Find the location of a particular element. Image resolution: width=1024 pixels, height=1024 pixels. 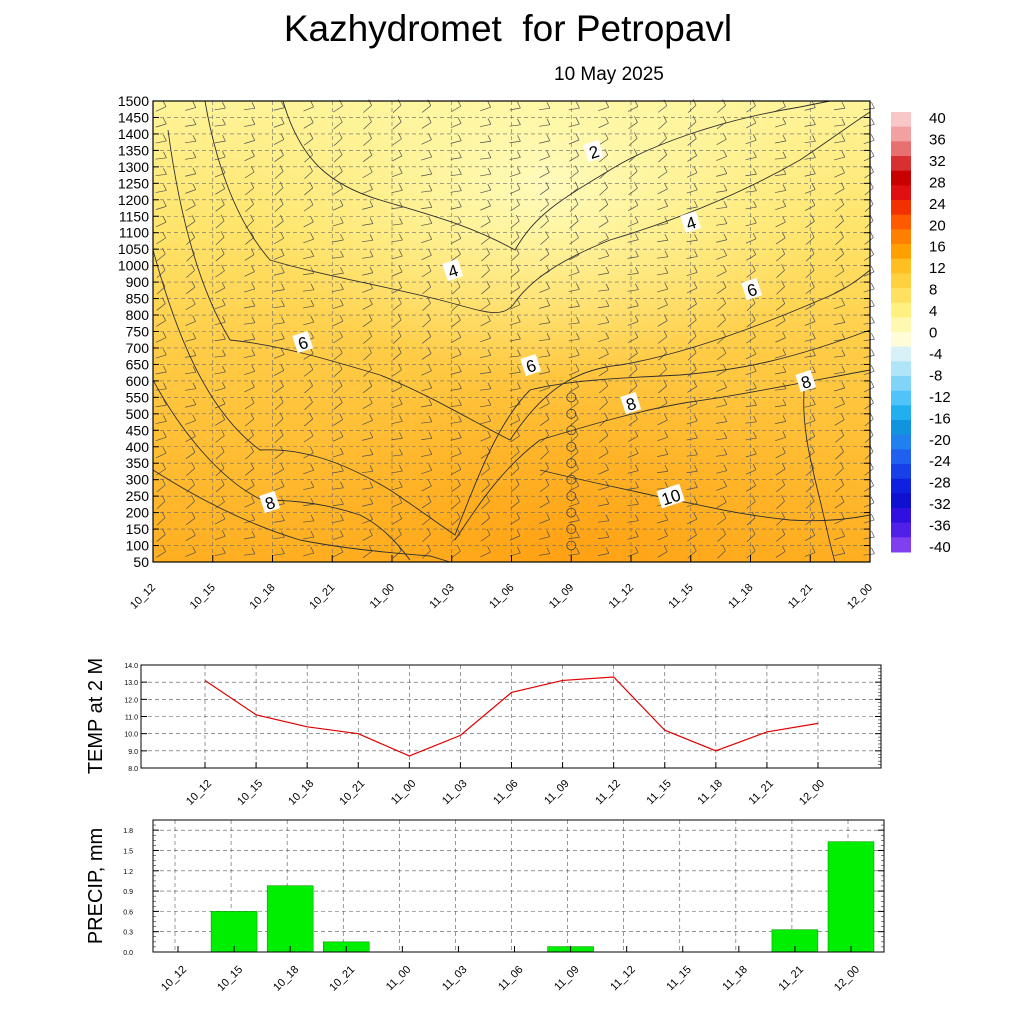

precip-y-tick-label: 1.2 is located at coordinates (128, 872).